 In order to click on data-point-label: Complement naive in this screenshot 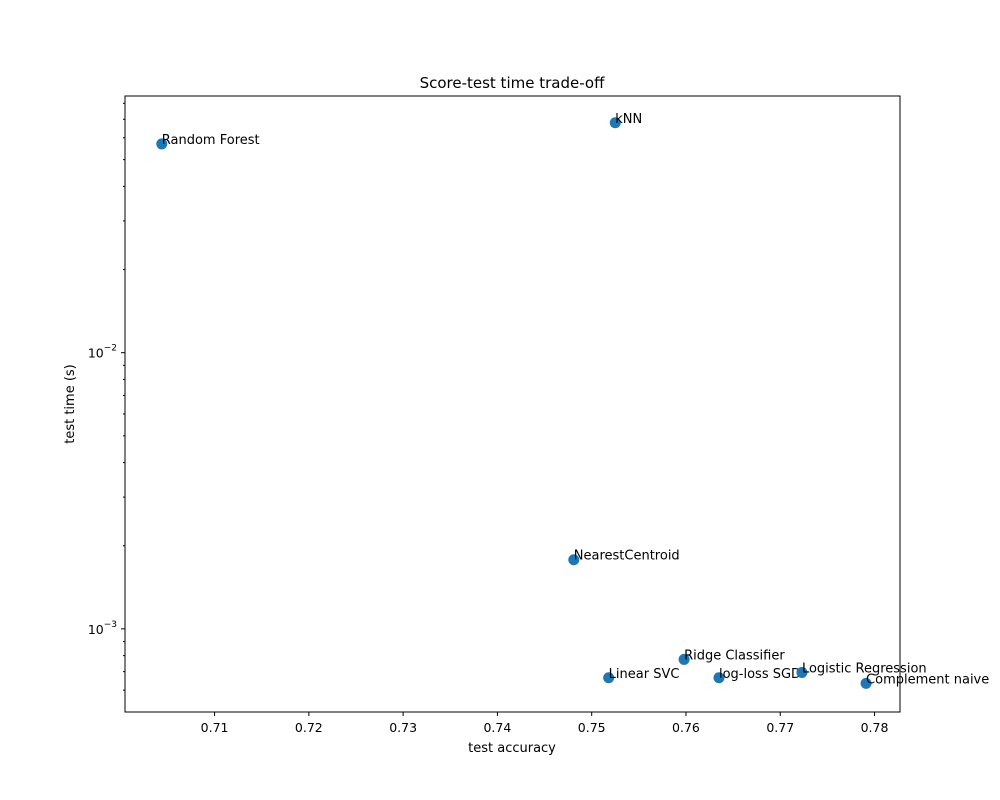, I will do `click(927, 679)`.